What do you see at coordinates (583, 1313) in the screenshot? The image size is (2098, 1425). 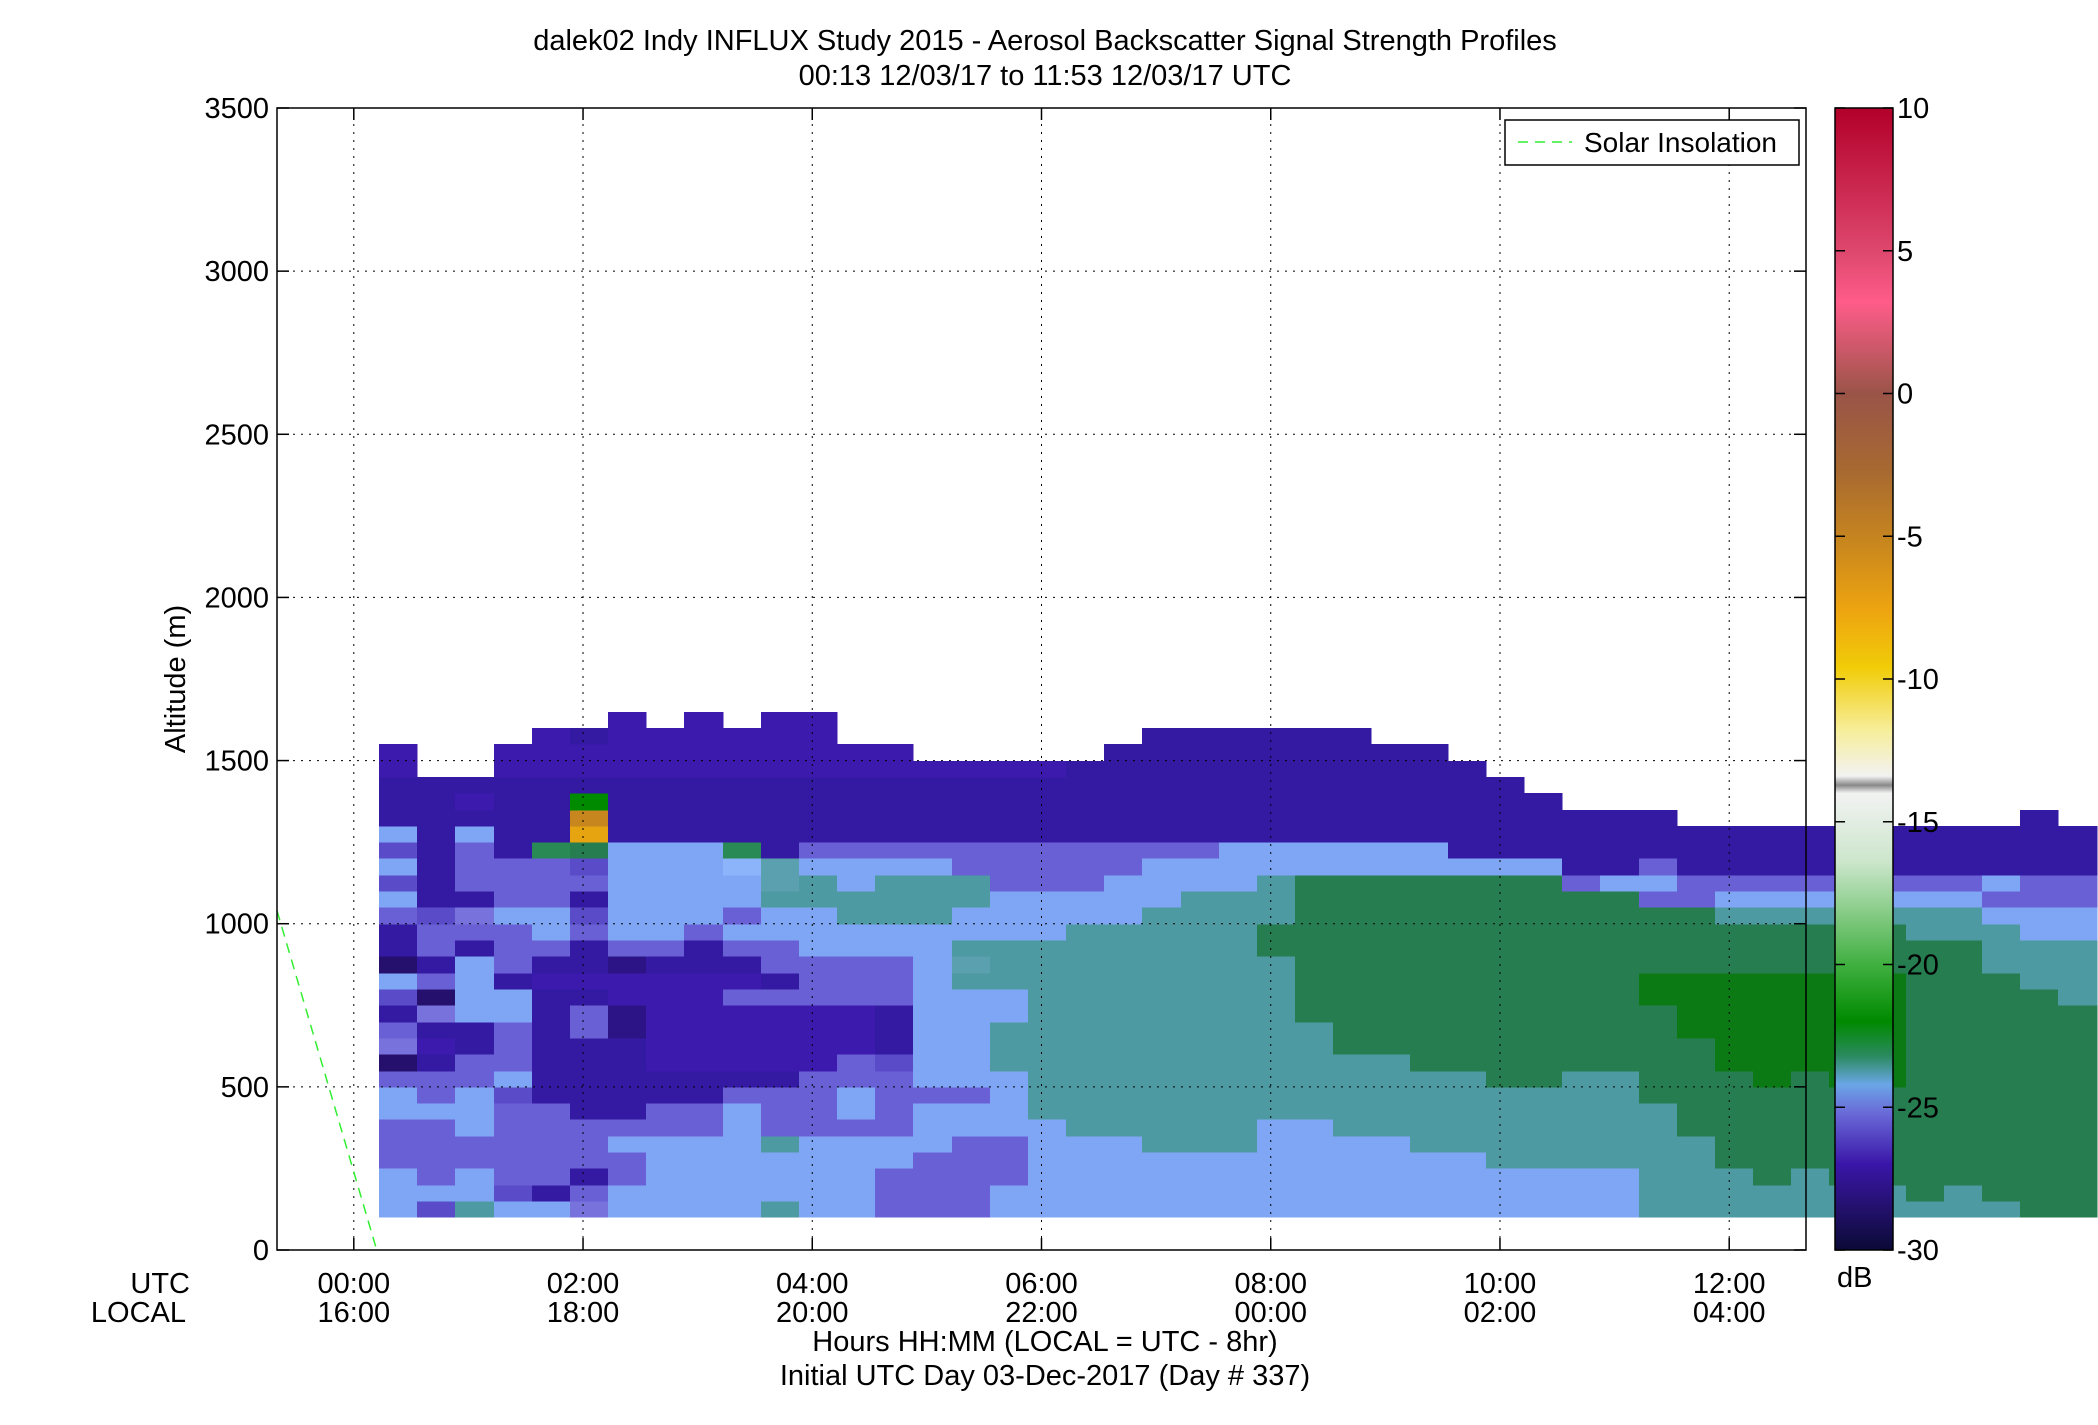 I see `x-tick-label-local: 18:00` at bounding box center [583, 1313].